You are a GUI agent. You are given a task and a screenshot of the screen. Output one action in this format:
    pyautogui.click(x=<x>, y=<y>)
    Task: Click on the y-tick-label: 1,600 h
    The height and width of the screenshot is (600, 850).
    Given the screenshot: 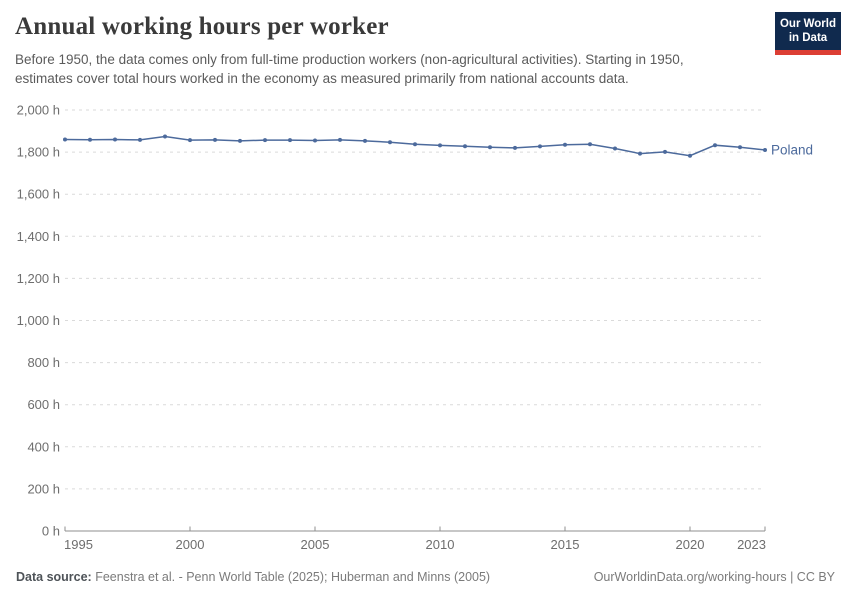 What is the action you would take?
    pyautogui.click(x=38, y=194)
    